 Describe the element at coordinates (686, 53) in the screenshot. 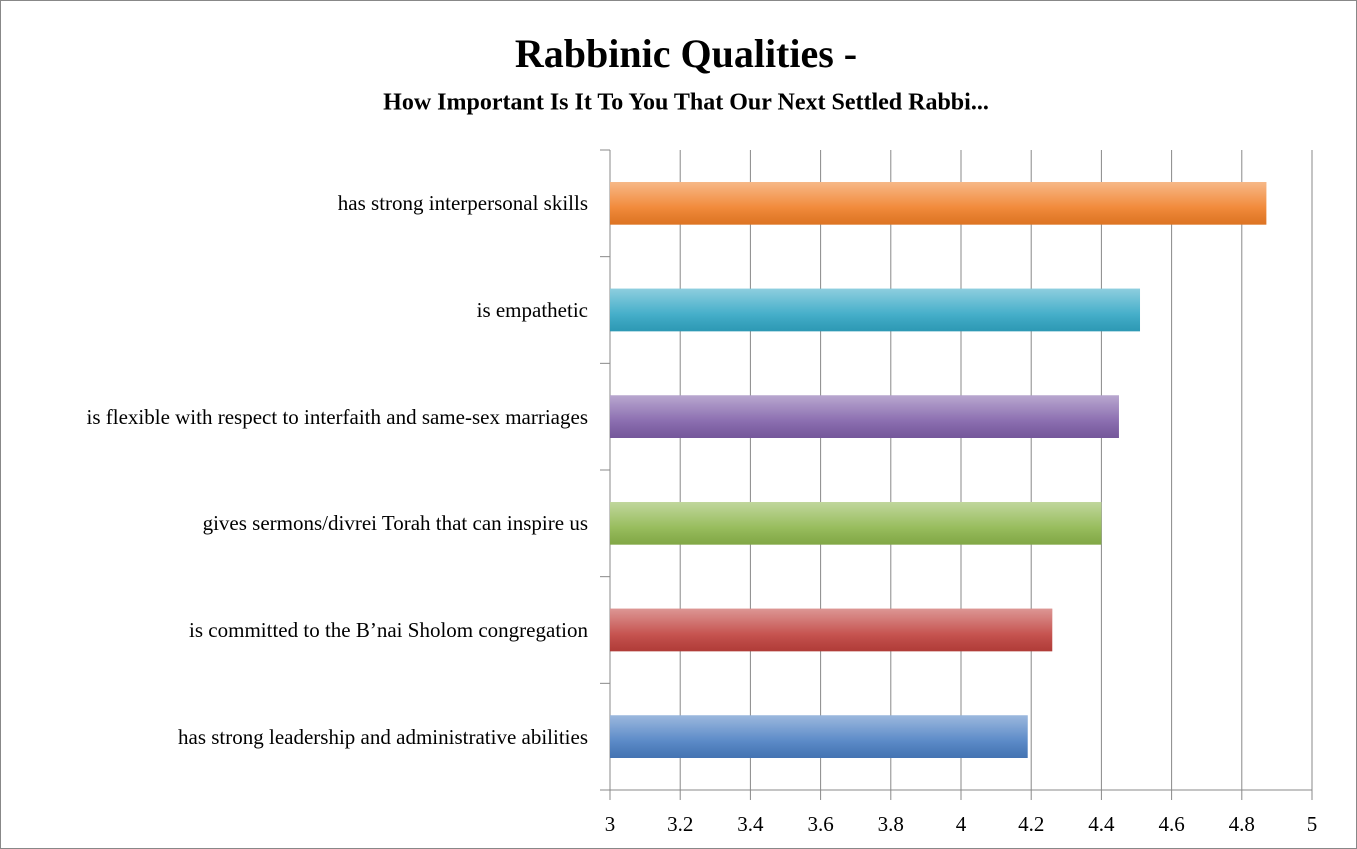

I see `chart-title: Rabbinic Qualities -` at that location.